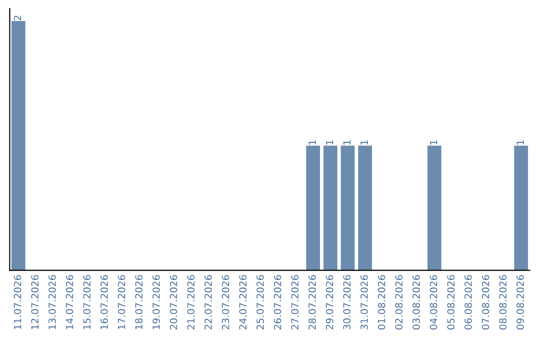  What do you see at coordinates (434, 302) in the screenshot?
I see `x-tick-label: 04.08.2026` at bounding box center [434, 302].